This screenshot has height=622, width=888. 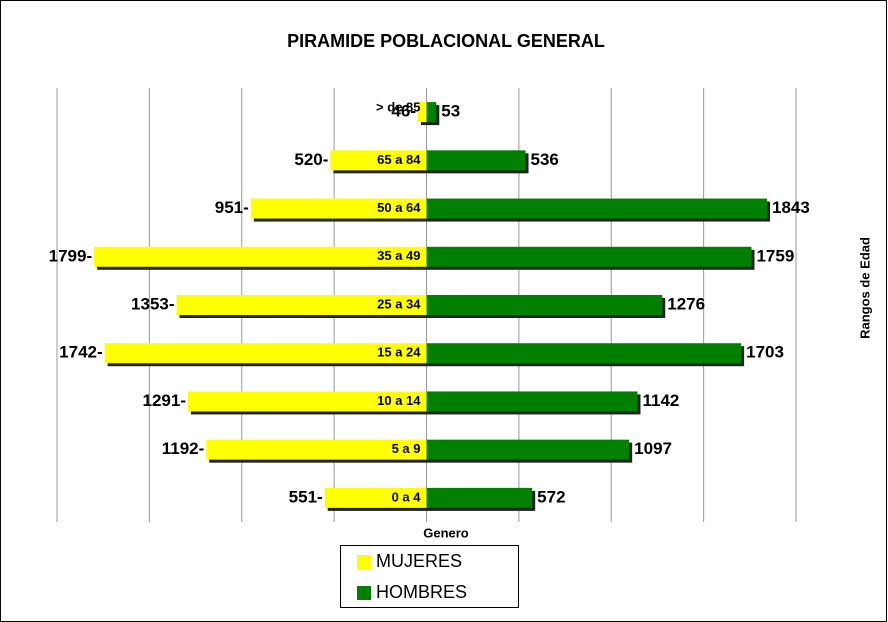 What do you see at coordinates (446, 41) in the screenshot?
I see `chart-title: PIRAMIDE POBLACIONAL GENERAL` at bounding box center [446, 41].